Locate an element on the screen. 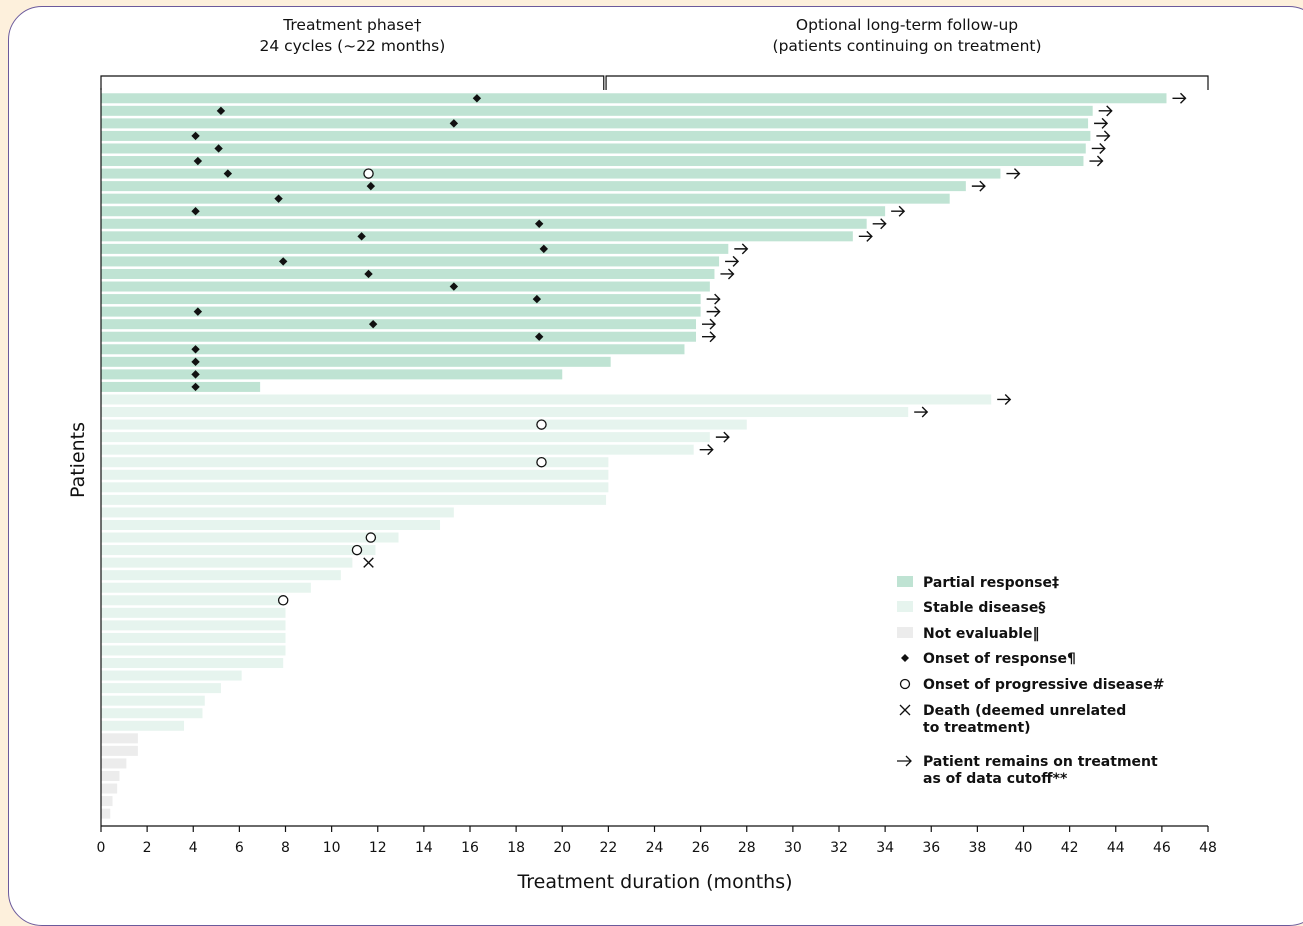 Image resolution: width=1303 pixels, height=926 pixels. legend-label: Onset of response¶ is located at coordinates (999, 659).